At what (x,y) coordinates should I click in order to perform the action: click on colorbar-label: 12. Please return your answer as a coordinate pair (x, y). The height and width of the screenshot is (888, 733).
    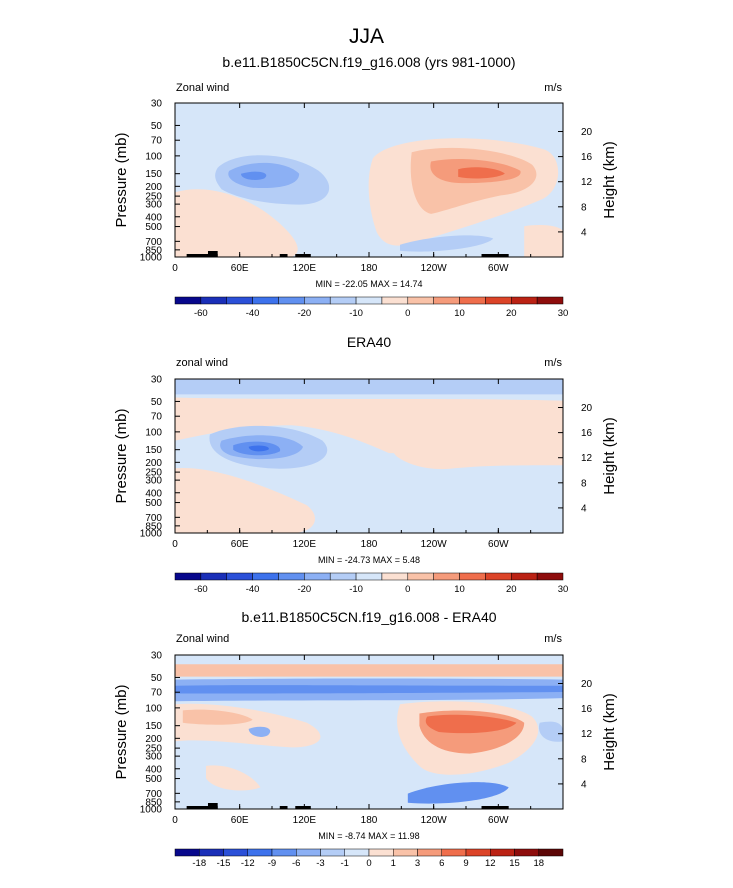
    Looking at the image, I should click on (490, 863).